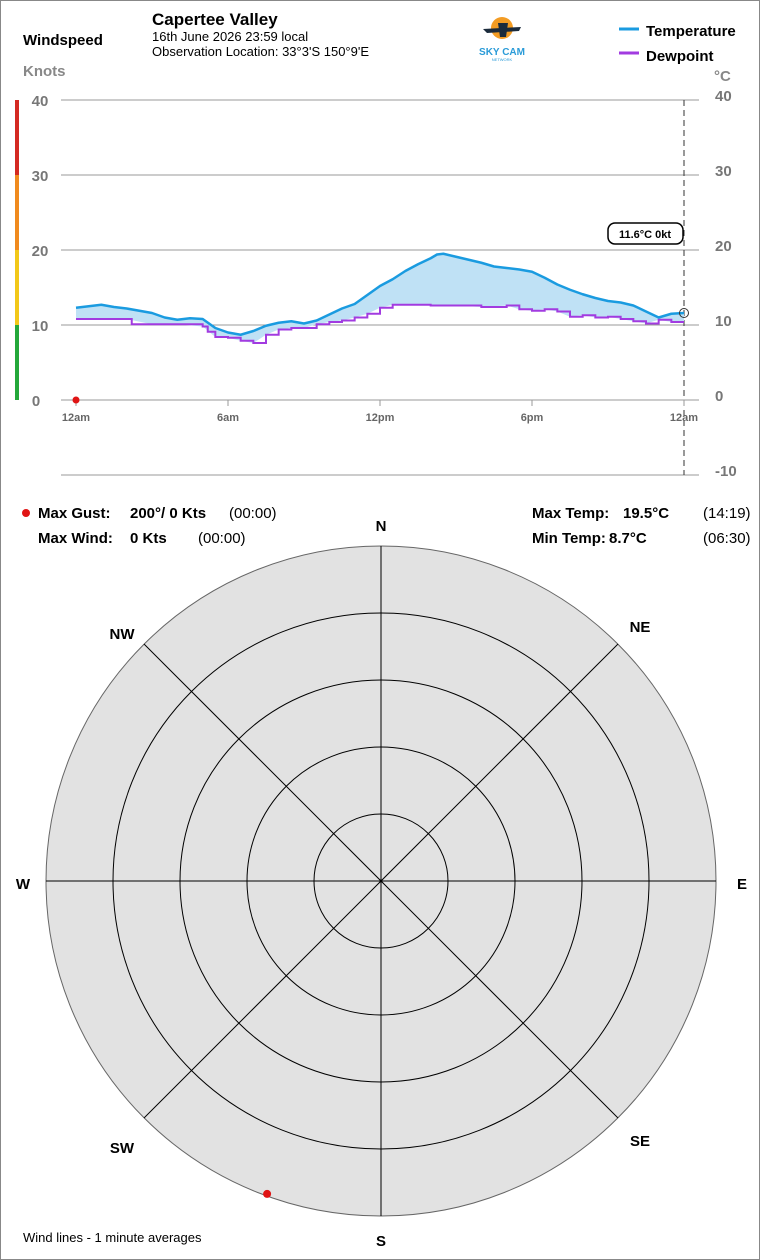 Image resolution: width=760 pixels, height=1260 pixels. I want to click on station-name: Capertee Valley, so click(215, 19).